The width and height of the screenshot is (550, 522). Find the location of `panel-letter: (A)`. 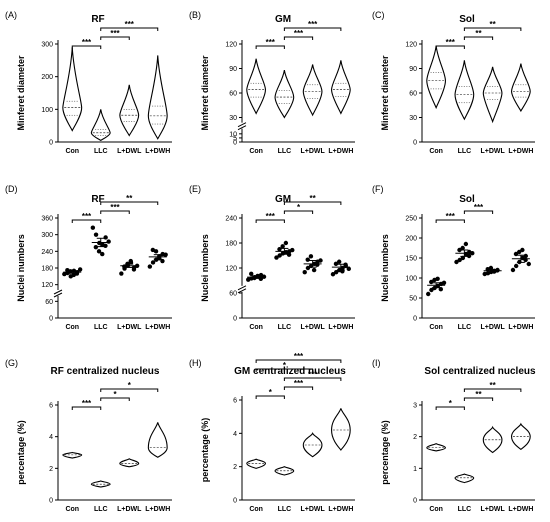

panel-letter: (A) is located at coordinates (11, 15).